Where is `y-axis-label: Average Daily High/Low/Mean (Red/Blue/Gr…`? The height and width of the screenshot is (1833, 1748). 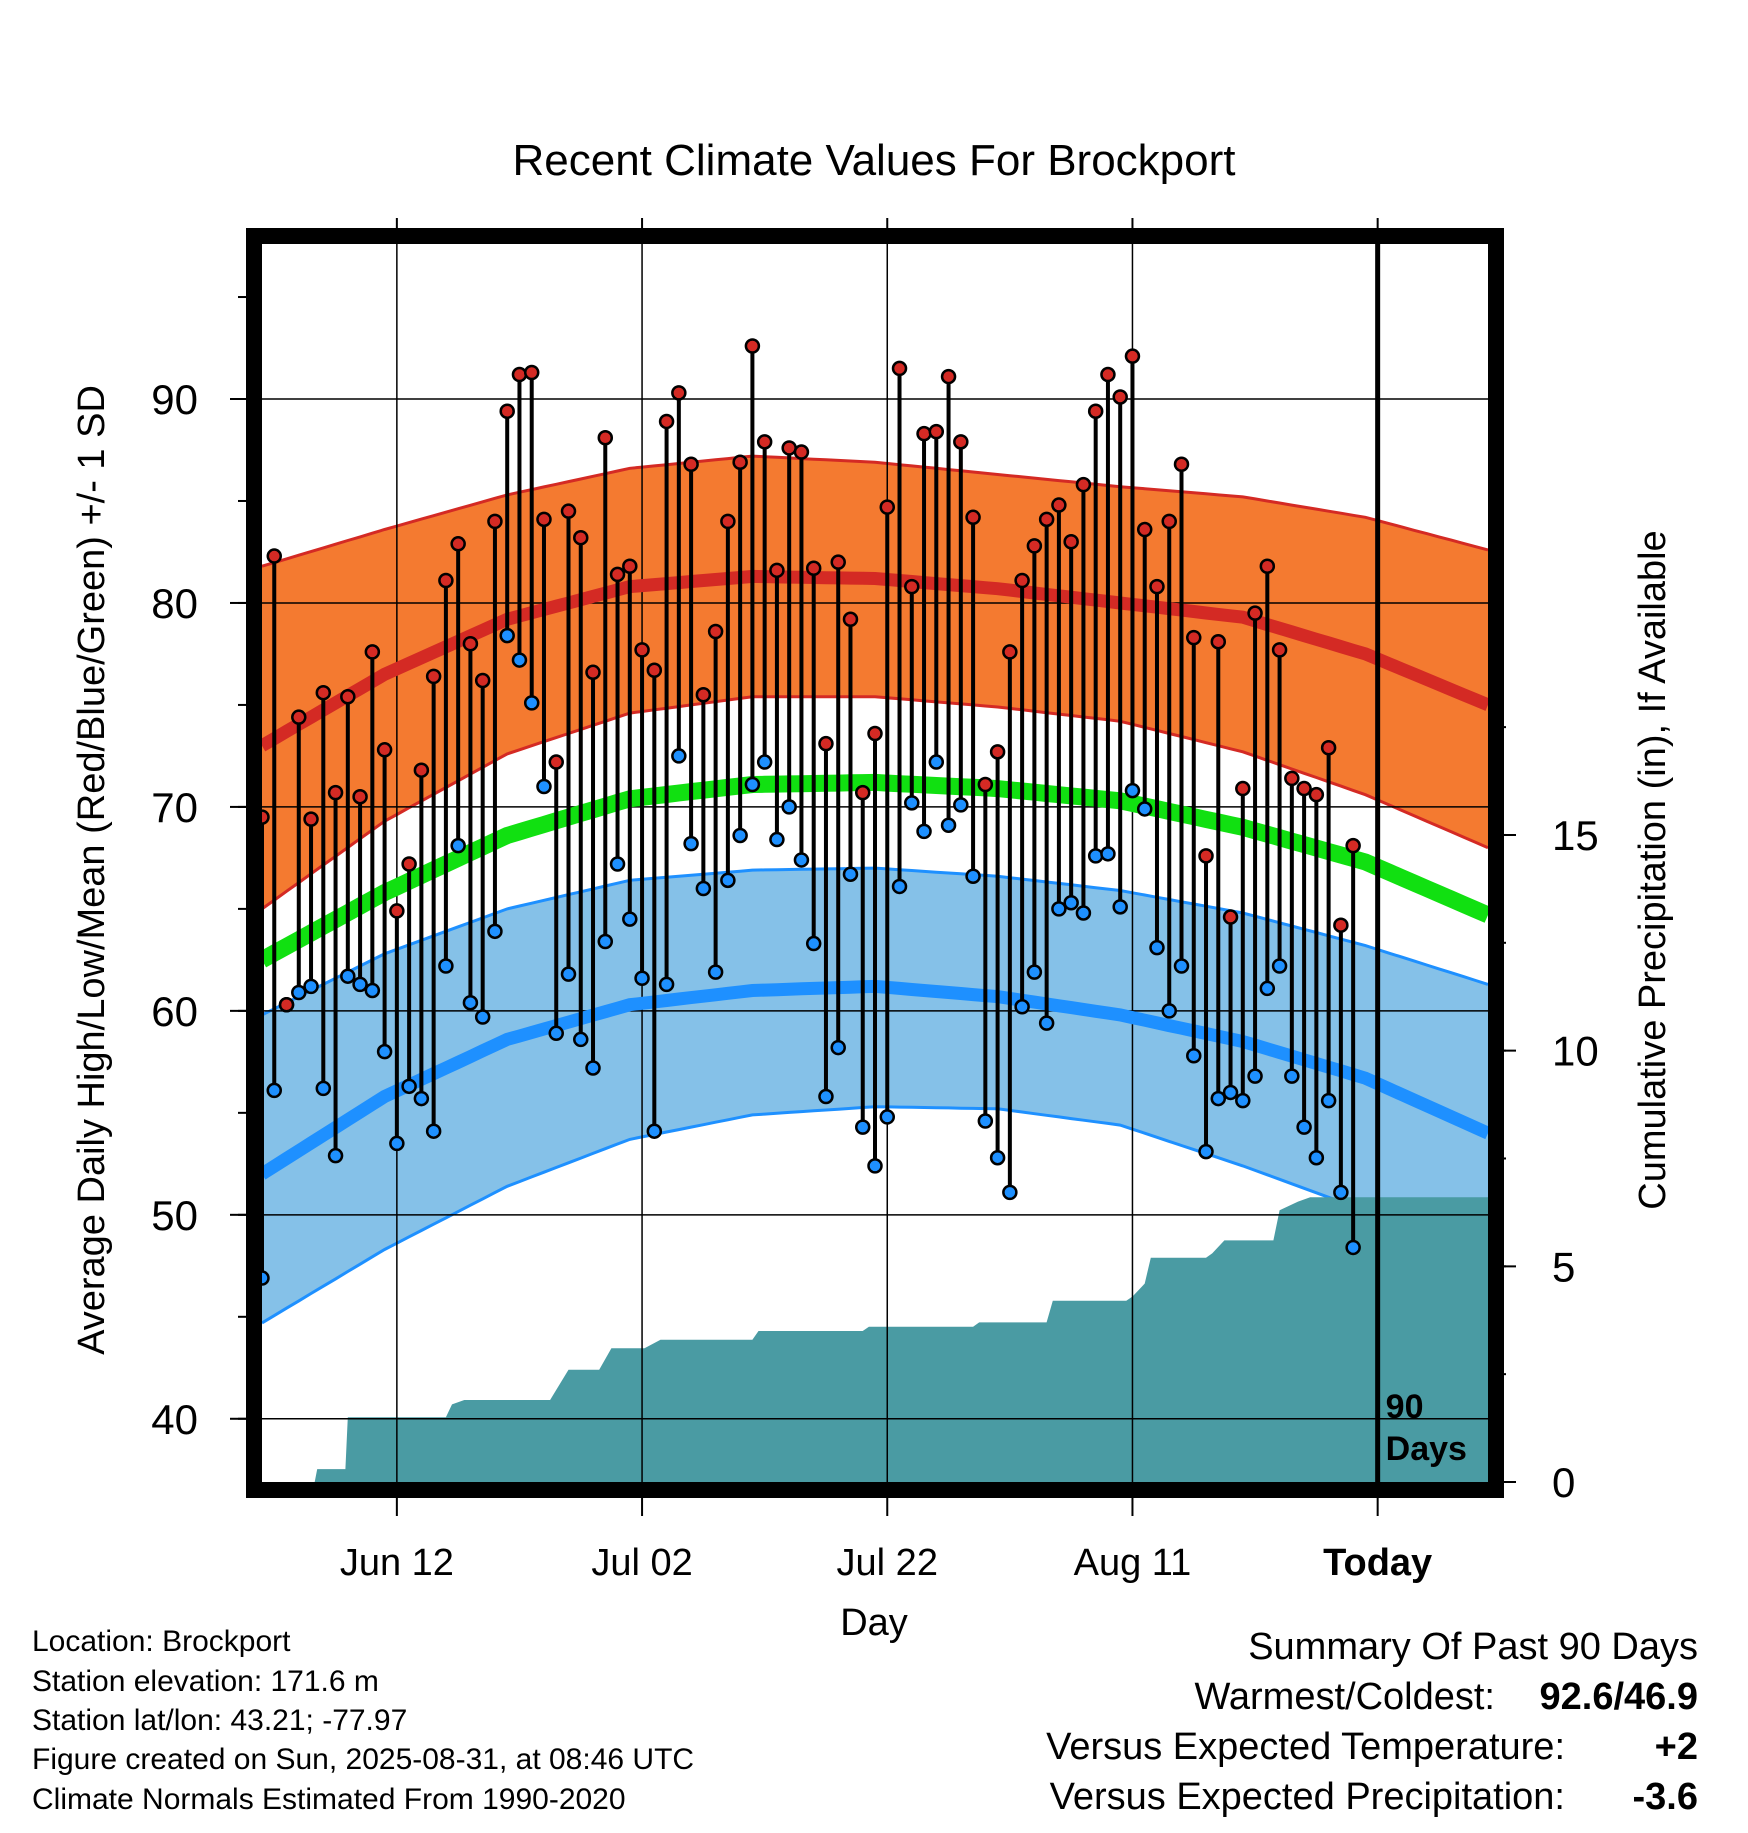 y-axis-label: Average Daily High/Low/Mean (Red/Blue/Gr… is located at coordinates (92, 870).